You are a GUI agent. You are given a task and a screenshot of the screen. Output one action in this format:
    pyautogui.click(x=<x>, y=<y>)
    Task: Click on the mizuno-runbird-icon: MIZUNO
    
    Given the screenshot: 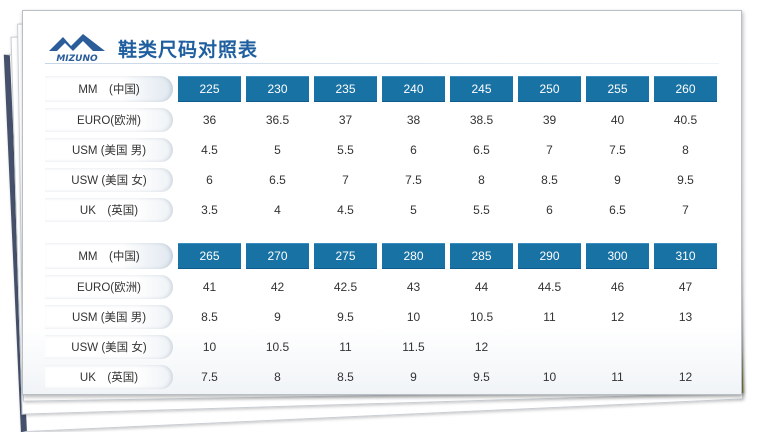 What is the action you would take?
    pyautogui.click(x=77, y=48)
    